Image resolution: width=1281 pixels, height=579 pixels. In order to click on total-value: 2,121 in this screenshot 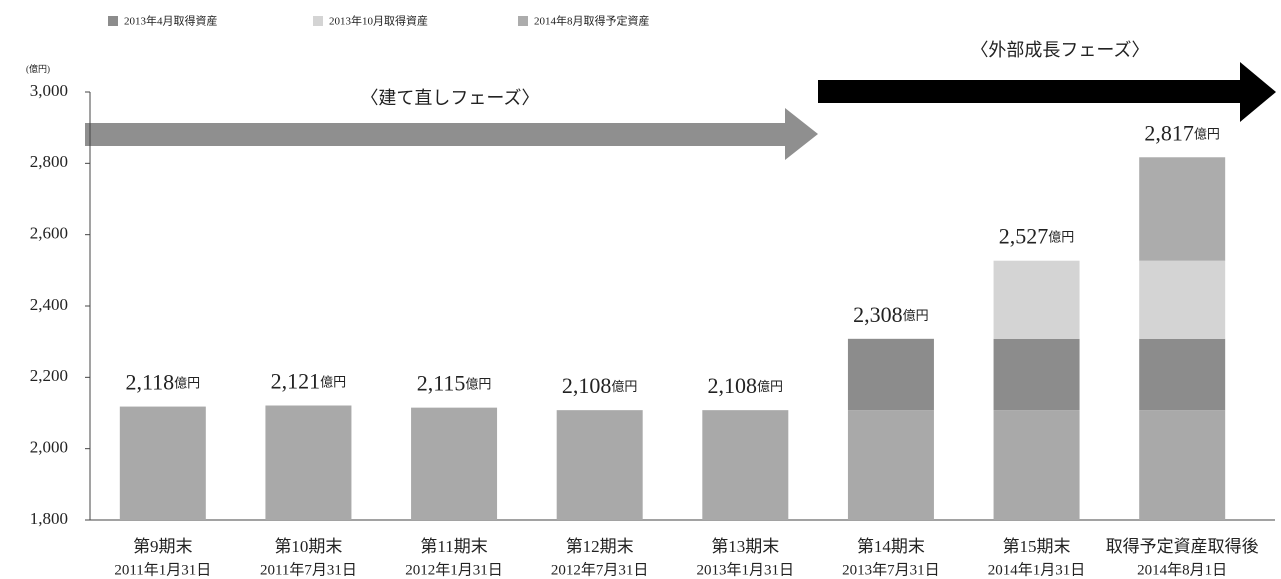, I will do `click(296, 381)`.